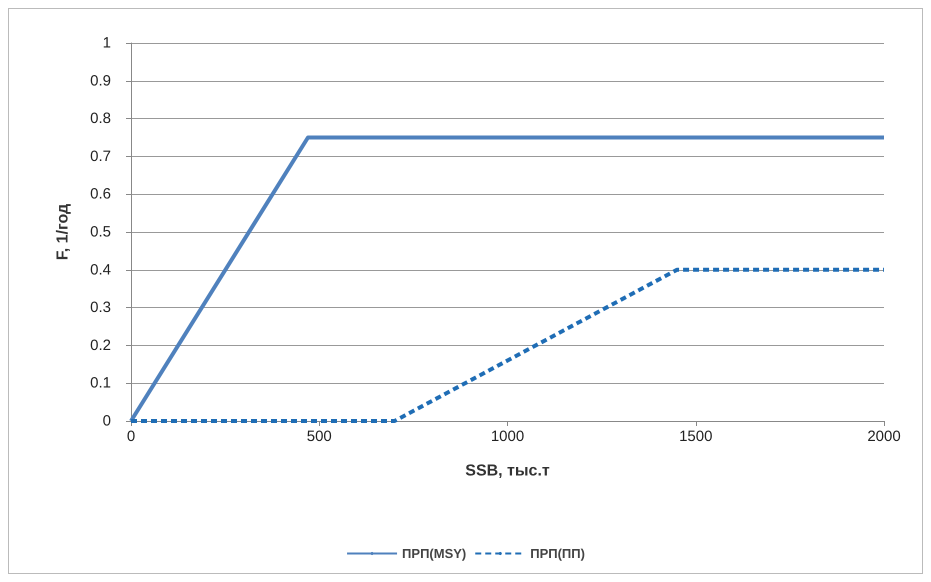  I want to click on y-axis-title: F, 1/год, so click(63, 232).